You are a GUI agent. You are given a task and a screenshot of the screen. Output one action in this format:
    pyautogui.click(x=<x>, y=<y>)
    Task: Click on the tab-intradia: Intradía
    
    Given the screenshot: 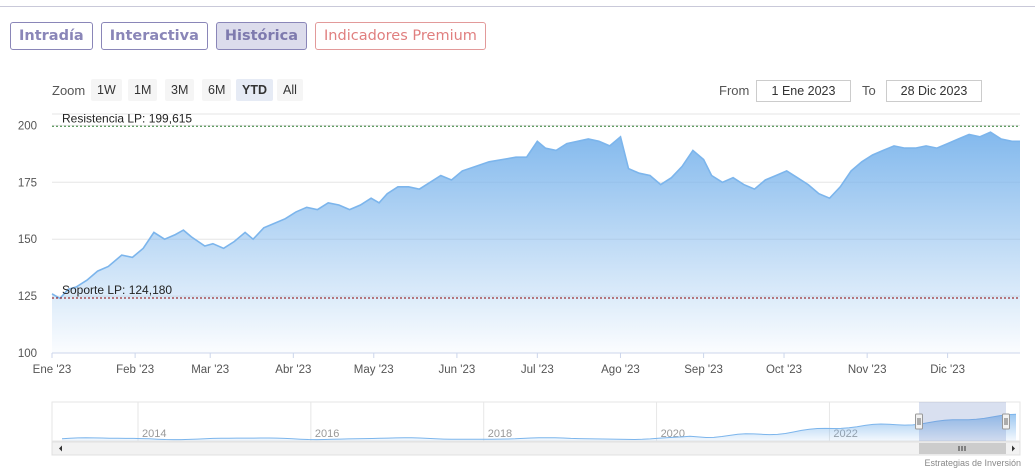 What is the action you would take?
    pyautogui.click(x=51, y=36)
    